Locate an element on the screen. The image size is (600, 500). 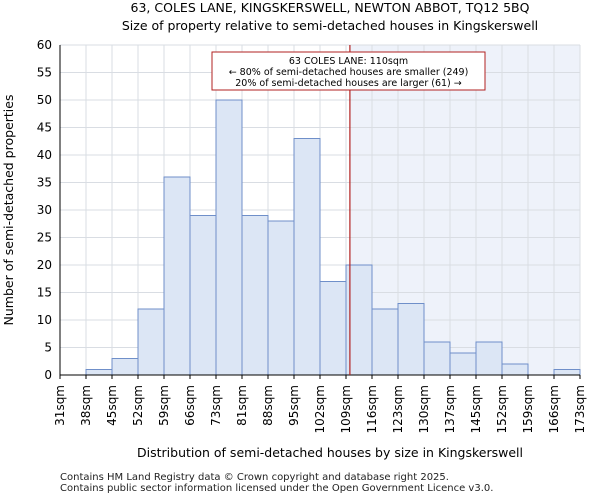
x-tick-label: 130sqm is located at coordinates (424, 409).